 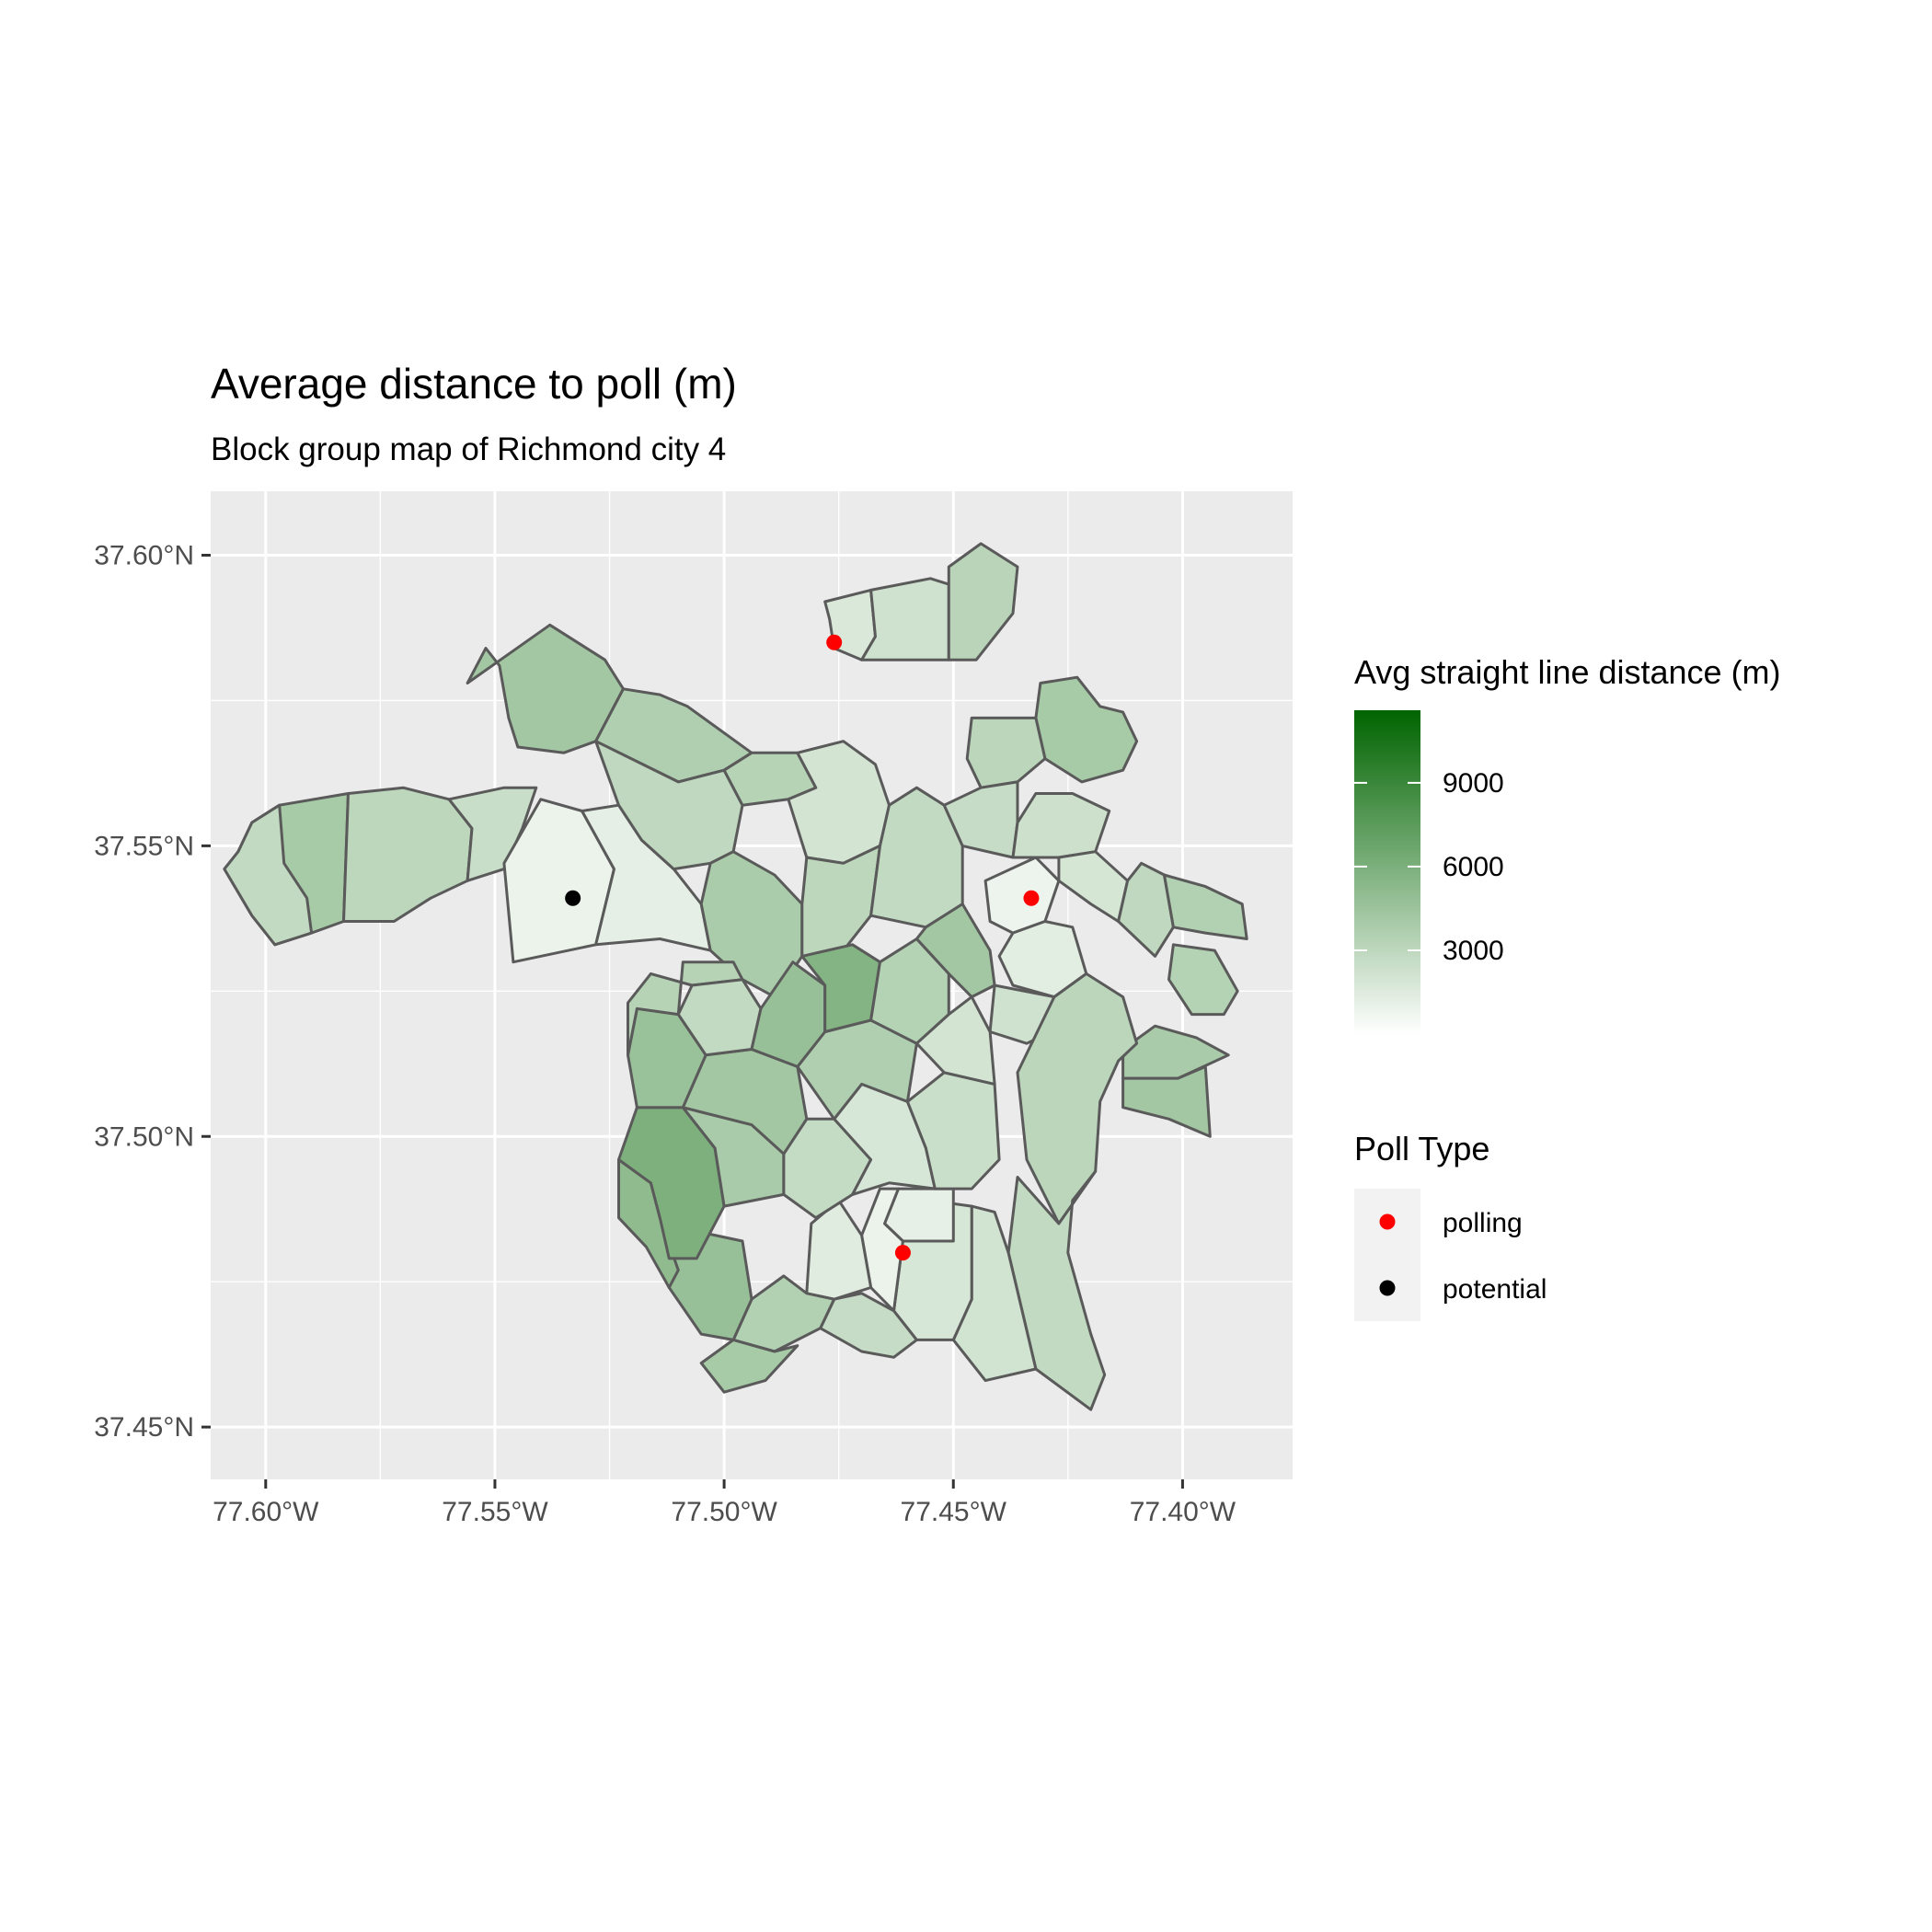 What do you see at coordinates (724, 1512) in the screenshot?
I see `x-tick-label: 77.50°W` at bounding box center [724, 1512].